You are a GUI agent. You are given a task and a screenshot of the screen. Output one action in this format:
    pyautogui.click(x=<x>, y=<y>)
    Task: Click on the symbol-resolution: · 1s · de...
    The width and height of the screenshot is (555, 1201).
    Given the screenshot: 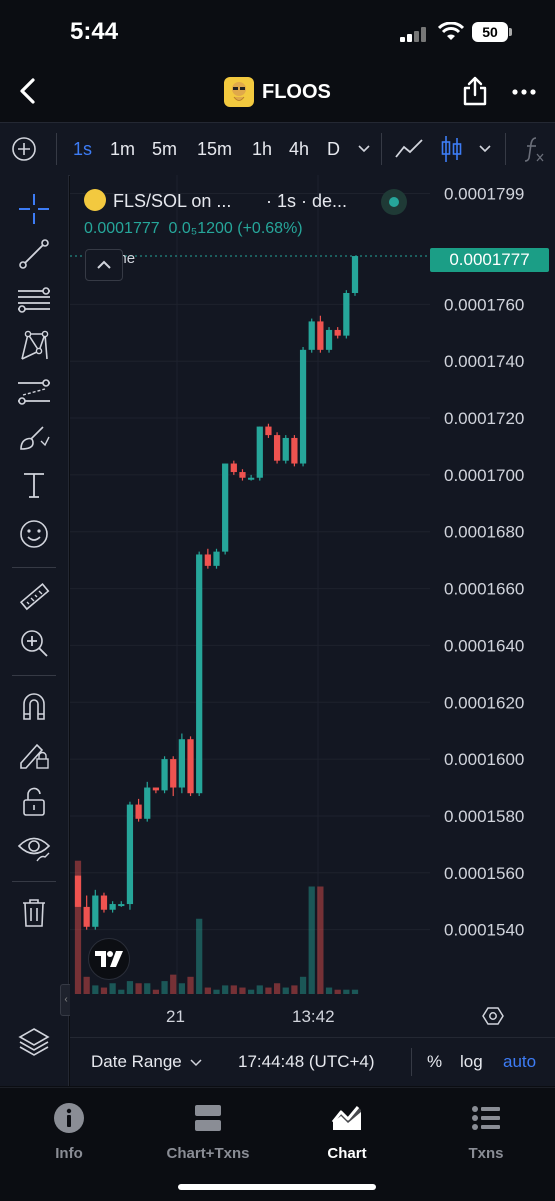 What is the action you would take?
    pyautogui.click(x=307, y=201)
    